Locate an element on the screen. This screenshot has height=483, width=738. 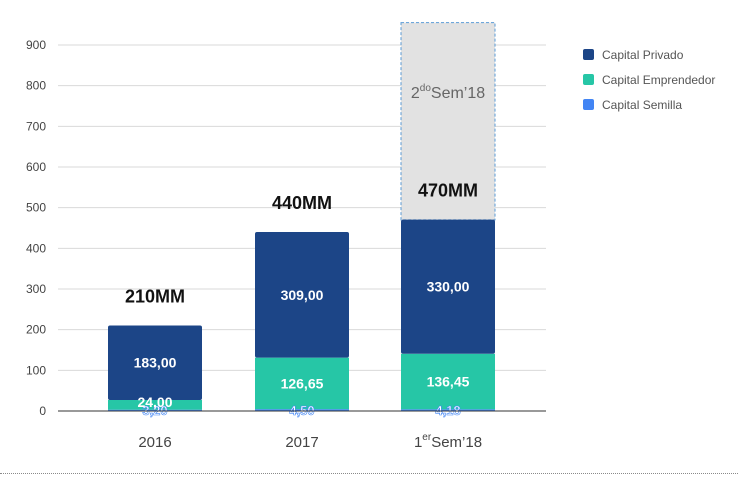
y-tick-label-100: 100 is located at coordinates (36, 370).